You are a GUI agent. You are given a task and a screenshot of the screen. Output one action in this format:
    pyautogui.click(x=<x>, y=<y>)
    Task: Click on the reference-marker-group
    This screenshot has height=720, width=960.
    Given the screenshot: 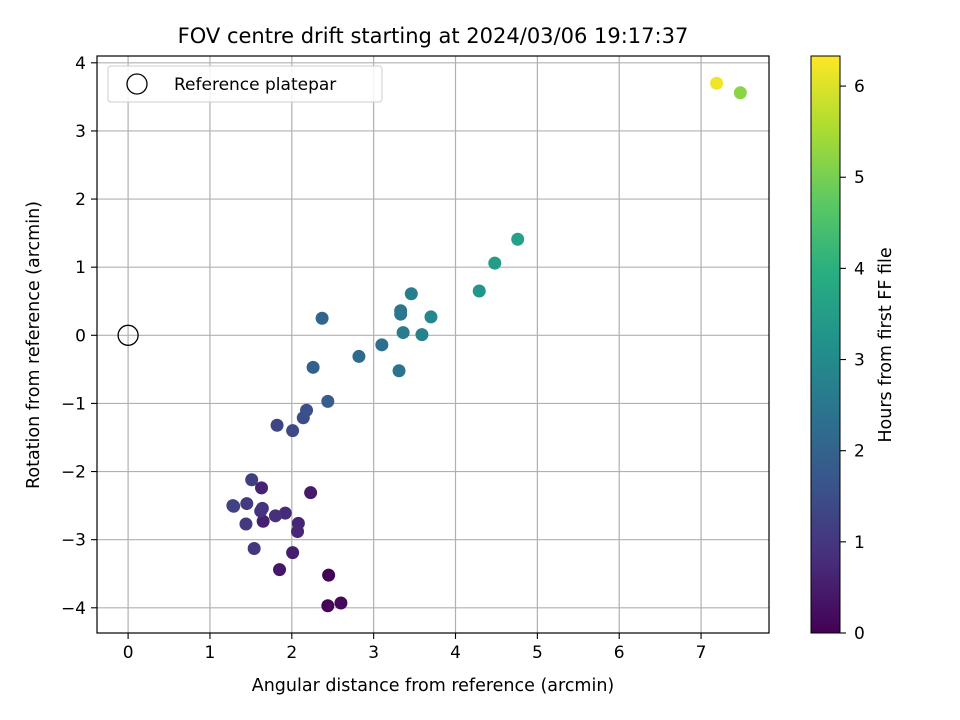 What is the action you would take?
    pyautogui.click(x=128, y=335)
    